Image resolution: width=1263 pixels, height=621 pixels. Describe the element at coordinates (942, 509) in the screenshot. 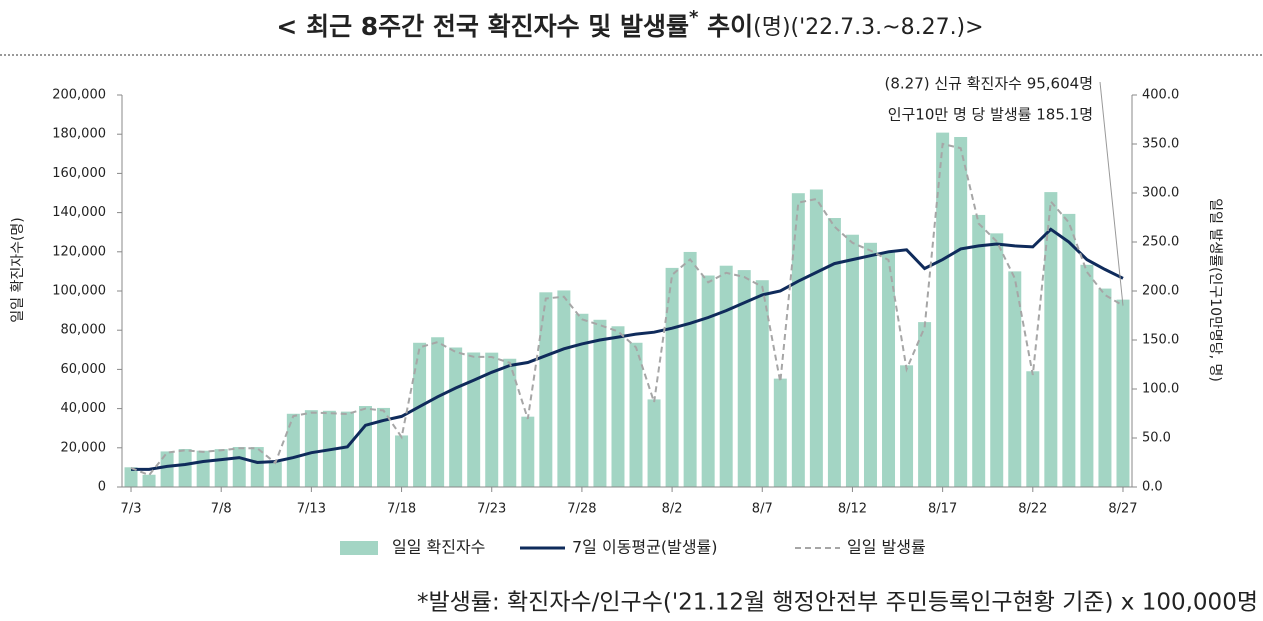

I see `x-tick-label: 8/17` at that location.